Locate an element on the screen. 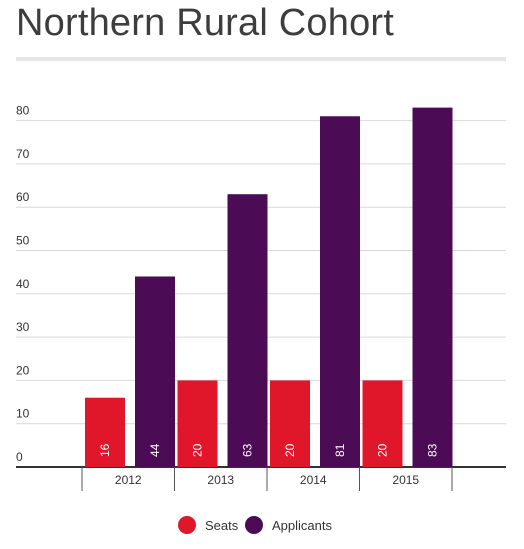 This screenshot has width=524, height=549. data-label: 63 is located at coordinates (248, 450).